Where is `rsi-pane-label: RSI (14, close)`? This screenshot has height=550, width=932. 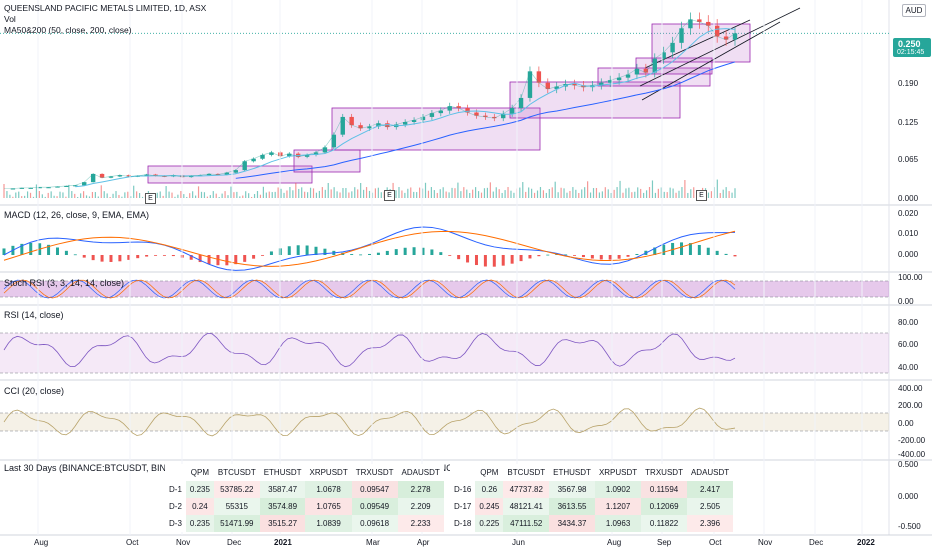 rsi-pane-label: RSI (14, close) is located at coordinates (34, 315).